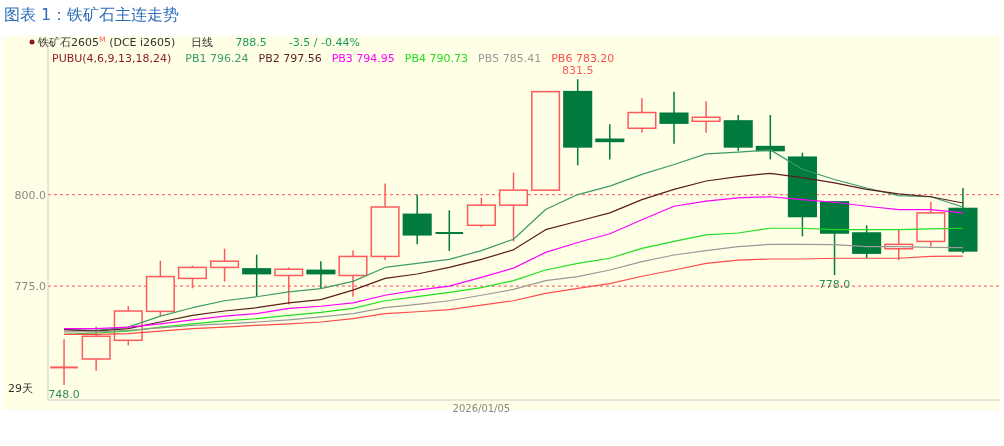 This screenshot has height=446, width=1004. Describe the element at coordinates (251, 42) in the screenshot. I see `annotation: 788.5` at that location.